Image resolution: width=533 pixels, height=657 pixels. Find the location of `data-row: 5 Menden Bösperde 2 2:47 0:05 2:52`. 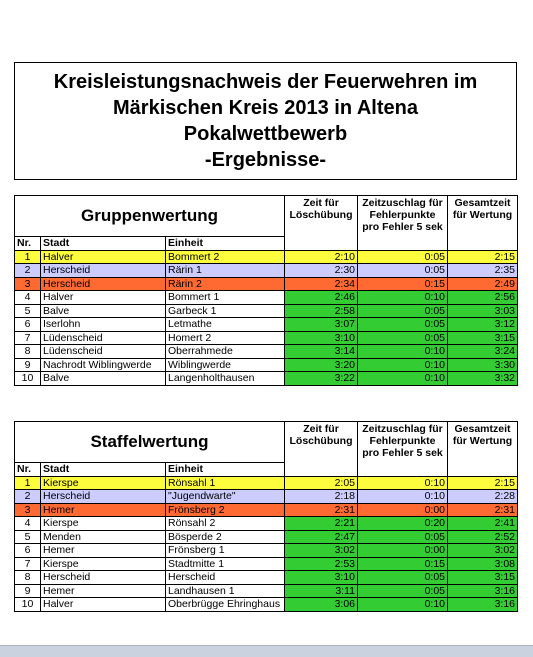

data-row: 5 Menden Bösperde 2 2:47 0:05 2:52 is located at coordinates (266, 536).